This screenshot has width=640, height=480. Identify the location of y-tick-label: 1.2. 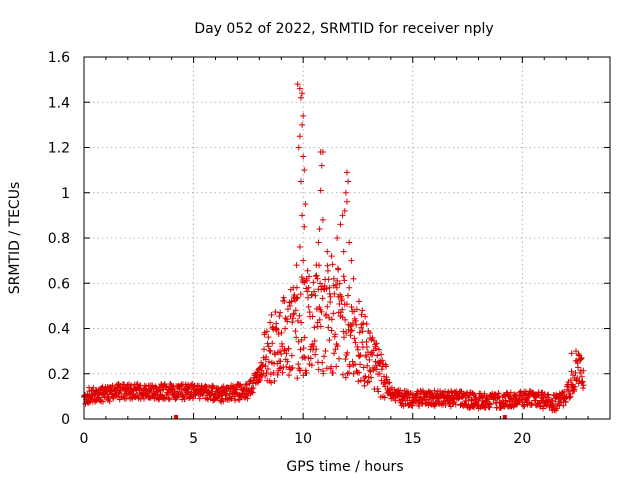
(59, 149).